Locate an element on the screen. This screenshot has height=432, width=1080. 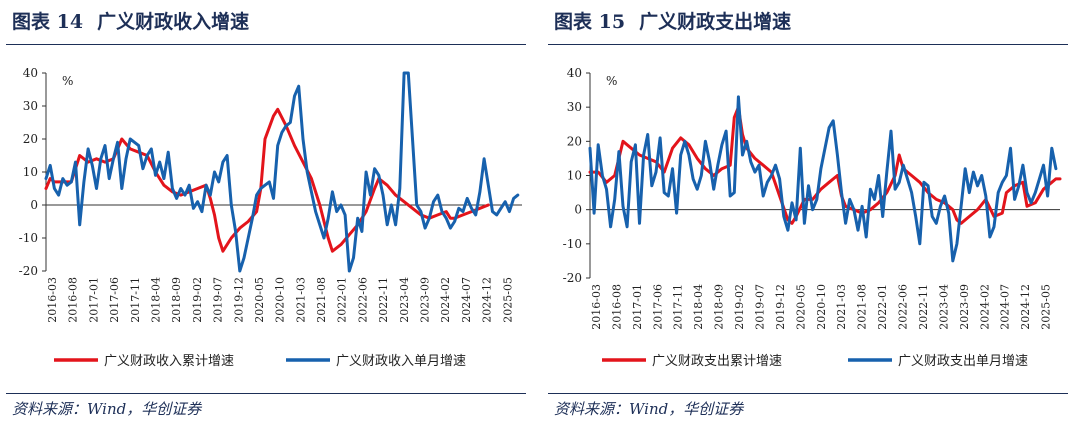
figure-15-x-tick-label: 2022-01 is located at coordinates (882, 307).